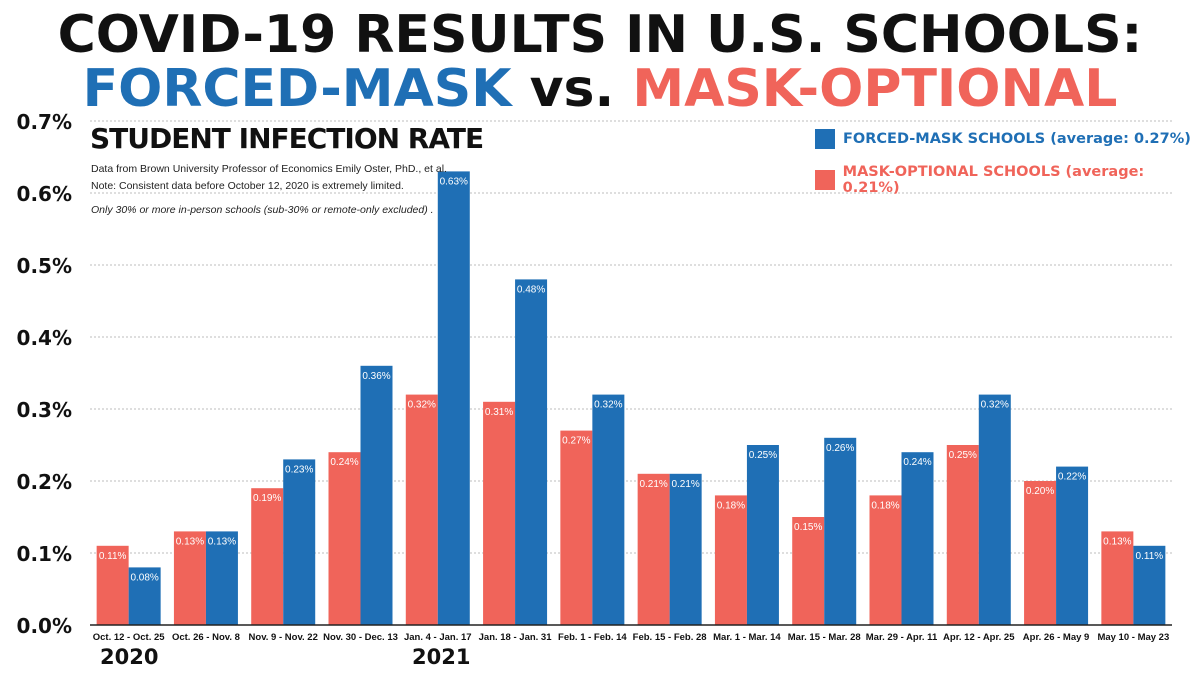 The height and width of the screenshot is (675, 1200). I want to click on x-tick-label: Apr. 12 - Apr. 25, so click(979, 637).